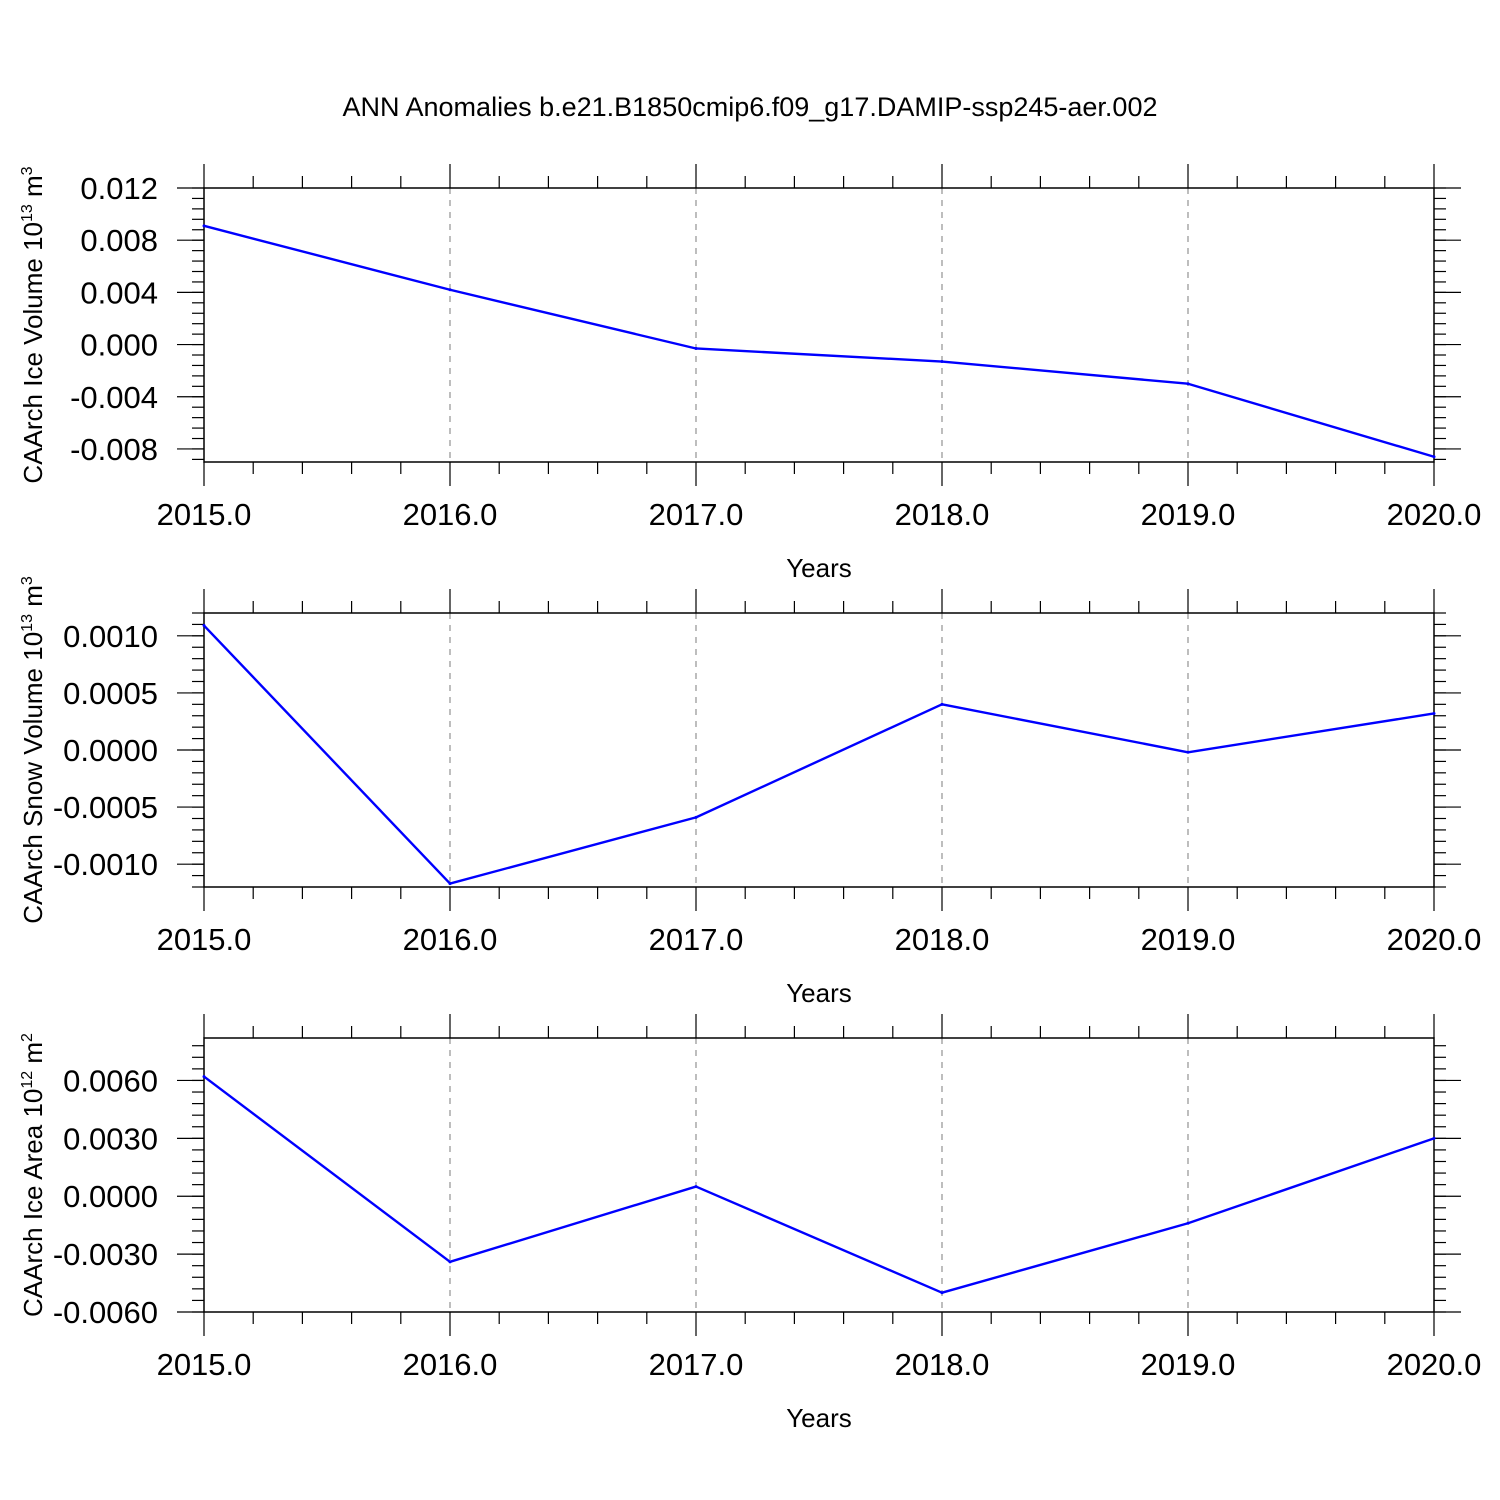  What do you see at coordinates (110, 1080) in the screenshot?
I see `y-tick-label: 0.0060` at bounding box center [110, 1080].